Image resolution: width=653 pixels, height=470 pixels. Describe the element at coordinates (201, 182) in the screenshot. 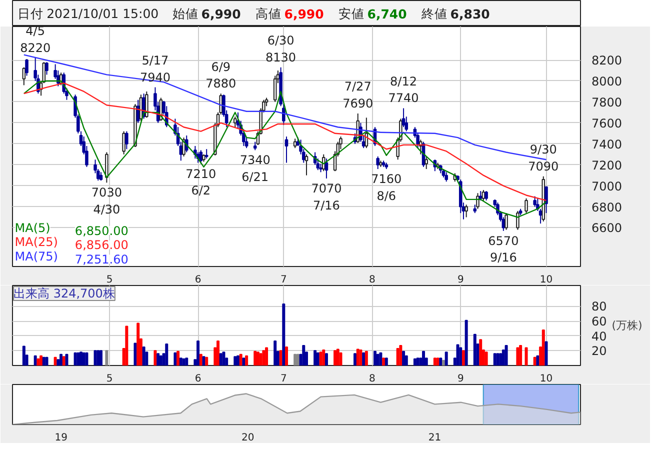

I see `annotation: 7210 6/2` at that location.